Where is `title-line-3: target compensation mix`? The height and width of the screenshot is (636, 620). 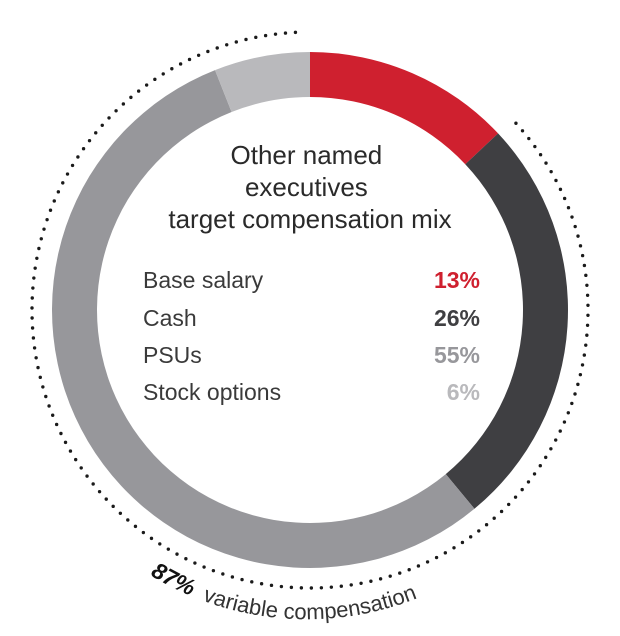
title-line-3: target compensation mix is located at coordinates (309, 219).